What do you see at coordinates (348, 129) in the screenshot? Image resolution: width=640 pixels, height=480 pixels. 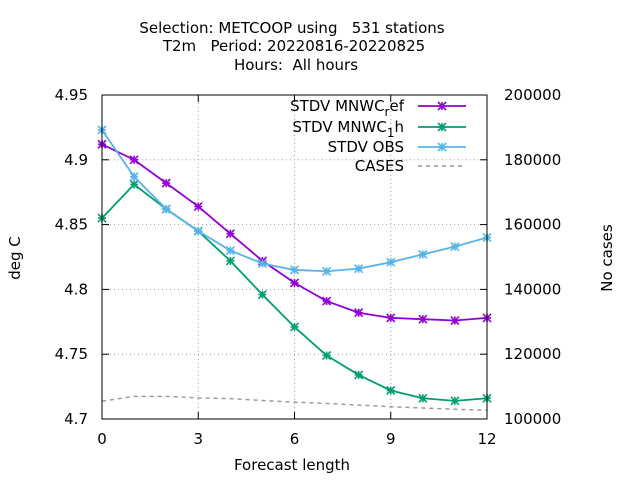 I see `legend-label: STDV MNWC1h` at bounding box center [348, 129].